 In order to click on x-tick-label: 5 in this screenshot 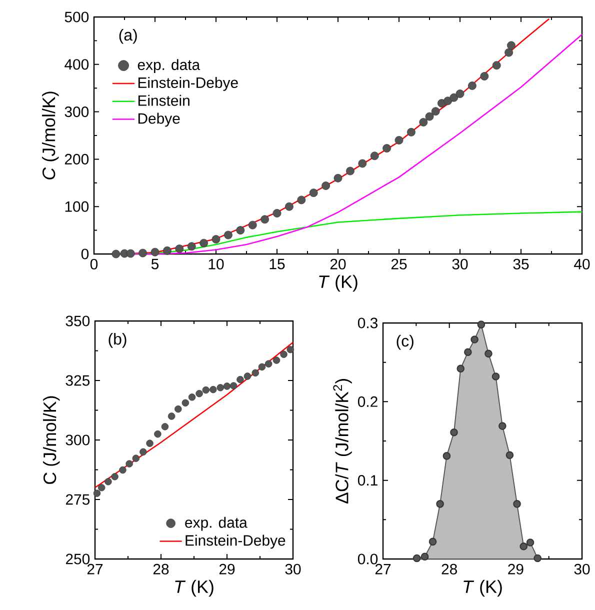, I will do `click(155, 264)`.